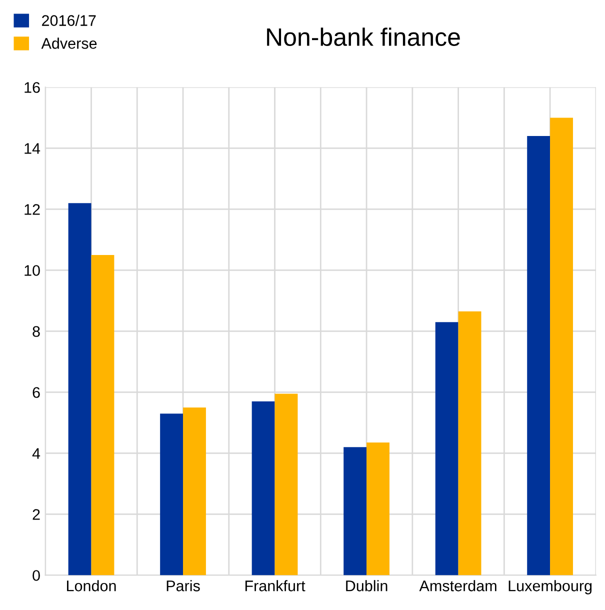 This screenshot has height=610, width=605. I want to click on y-tick-label: 8, so click(36, 331).